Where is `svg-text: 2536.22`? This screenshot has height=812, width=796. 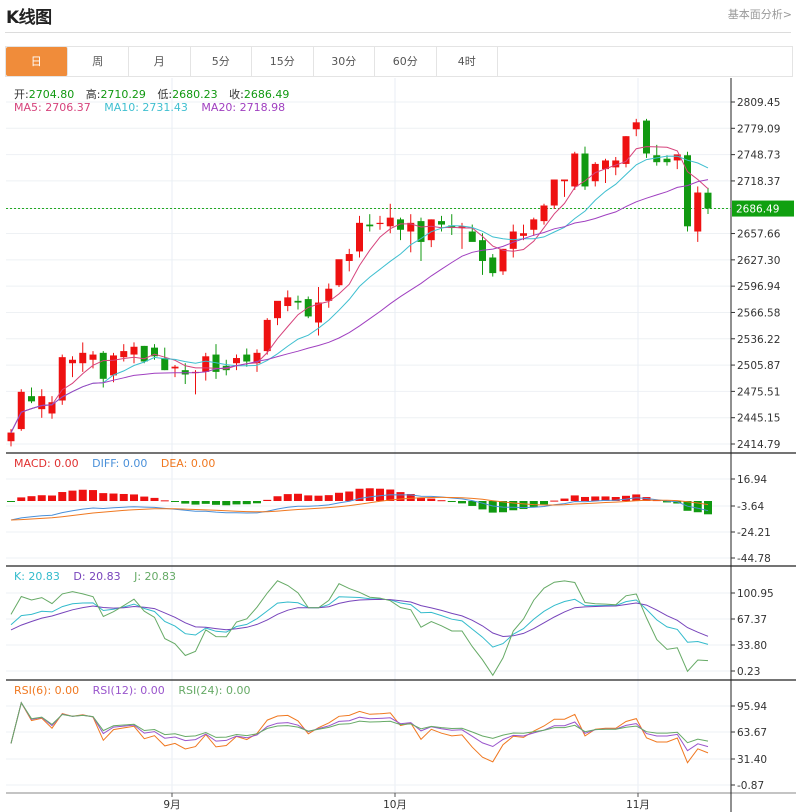 svg-text: 2536.22 is located at coordinates (758, 340).